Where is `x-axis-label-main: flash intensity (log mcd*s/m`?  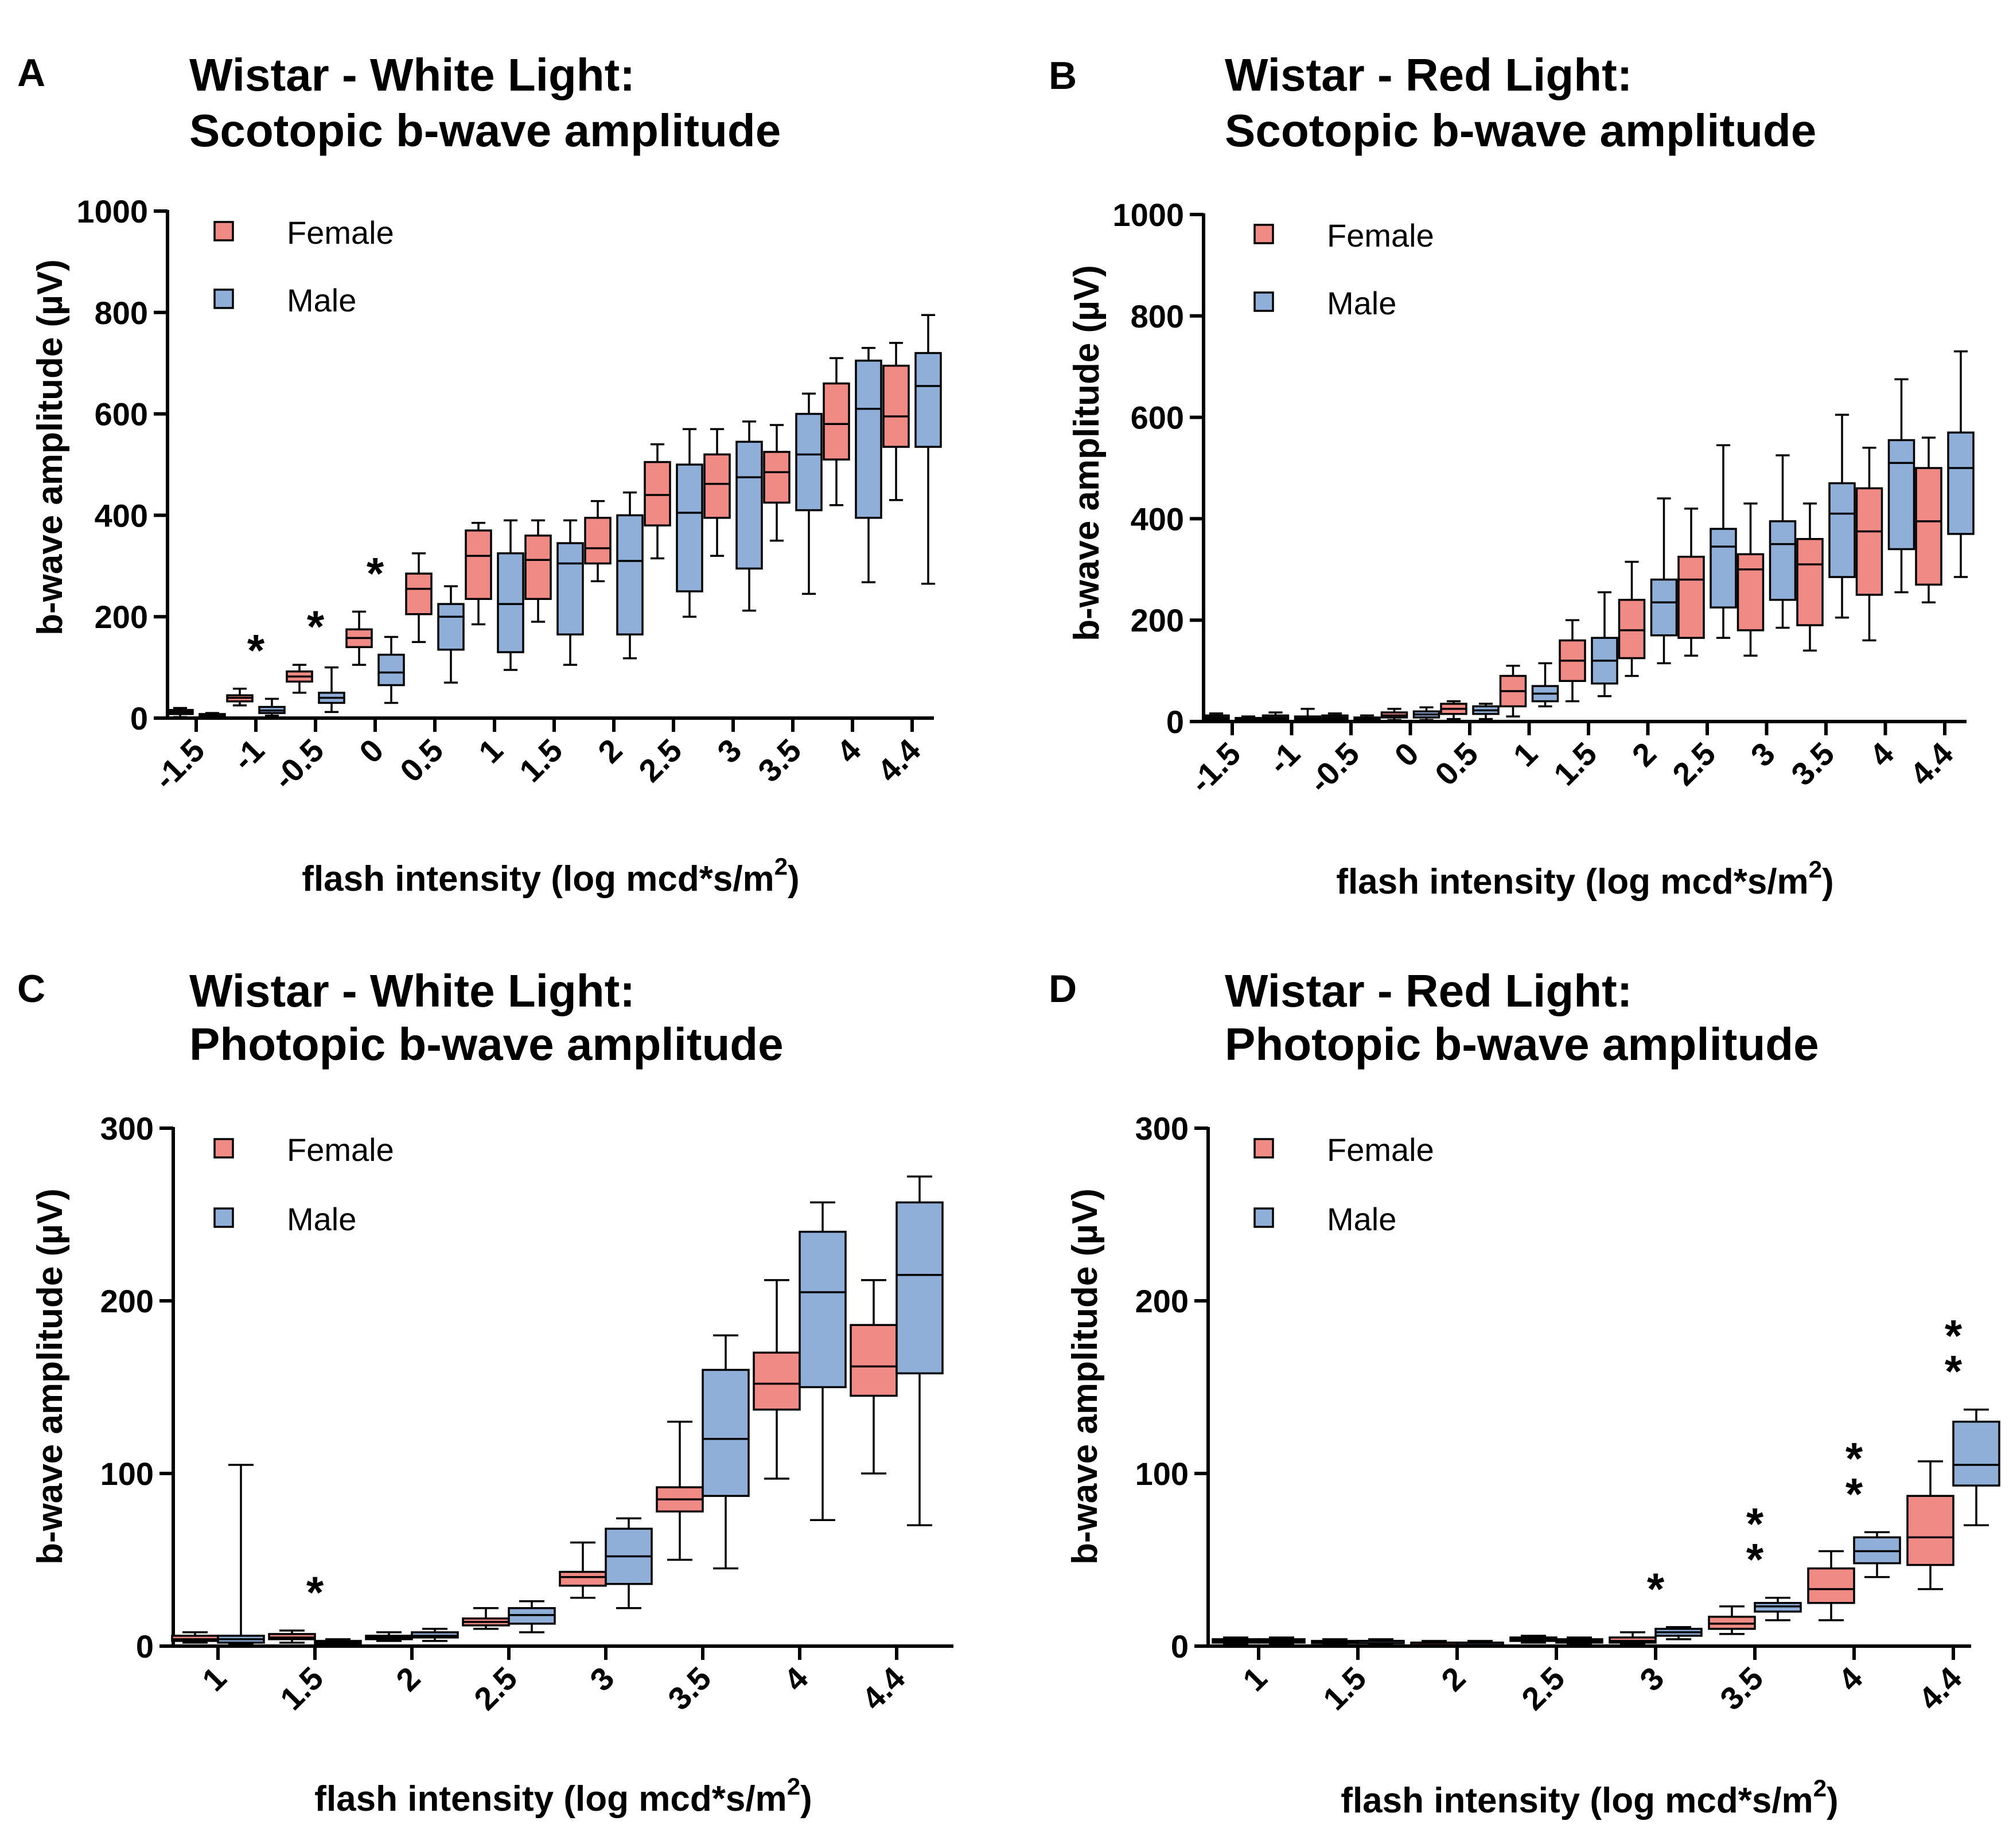
x-axis-label-main: flash intensity (log mcd*s/m is located at coordinates (550, 1799).